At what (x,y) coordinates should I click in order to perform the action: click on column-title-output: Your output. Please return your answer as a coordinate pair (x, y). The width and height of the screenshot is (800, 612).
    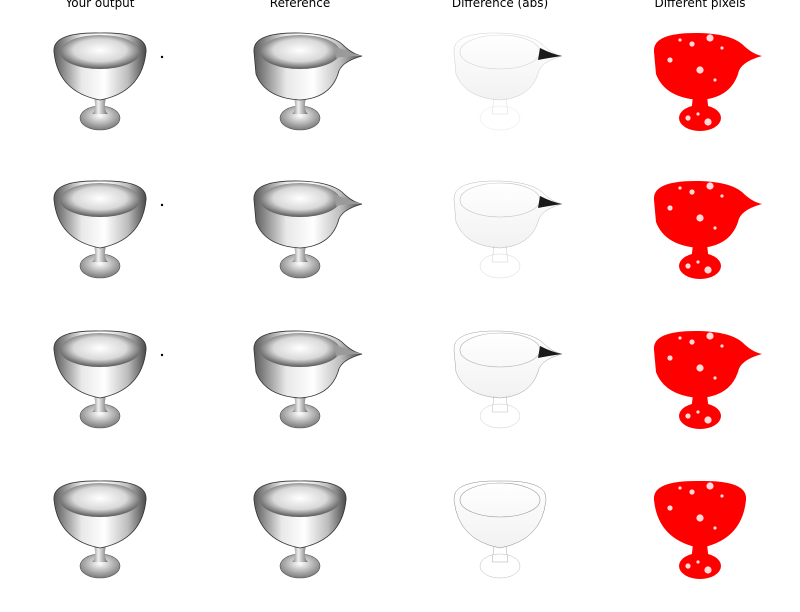
    Looking at the image, I should click on (100, 5).